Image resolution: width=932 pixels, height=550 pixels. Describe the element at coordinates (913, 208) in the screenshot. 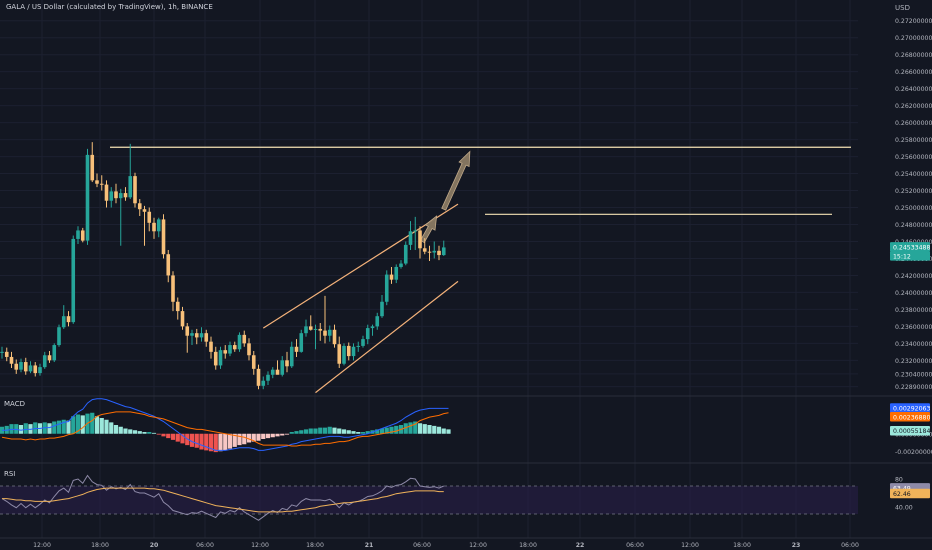

I see `price-tick-11: 0.25000000` at that location.